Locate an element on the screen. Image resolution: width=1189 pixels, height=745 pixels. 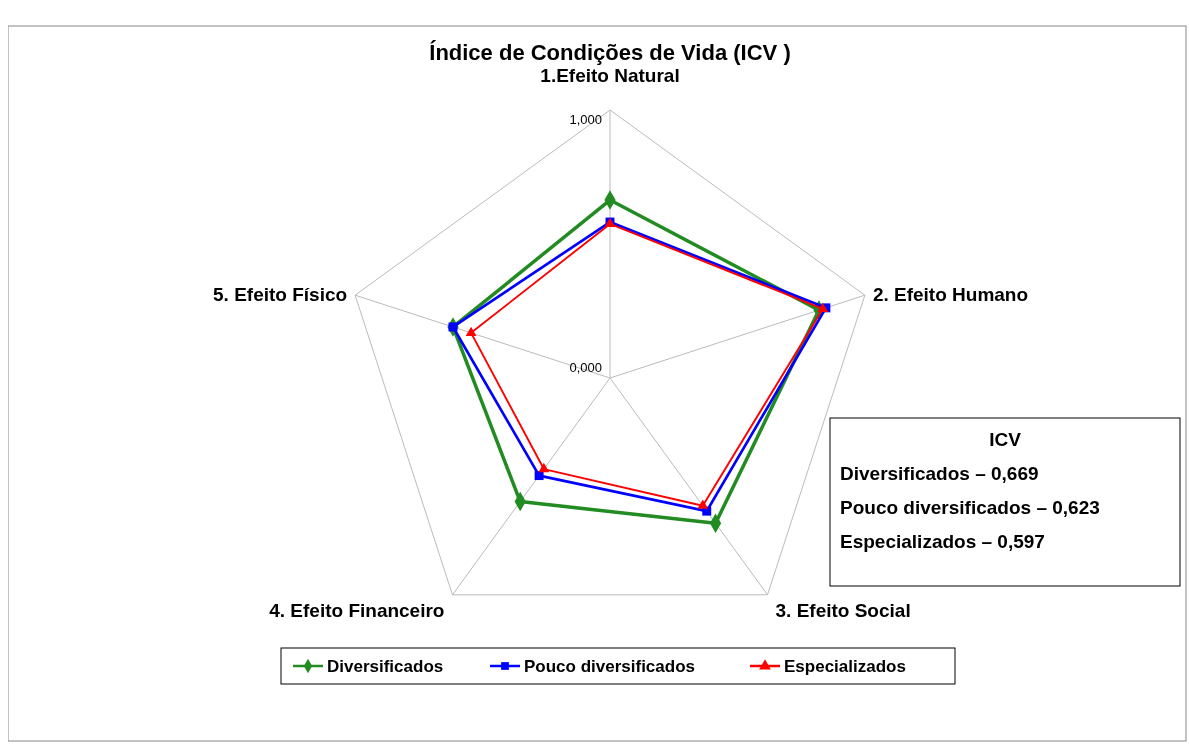
y-tick-label: 0,000 is located at coordinates (585, 367).